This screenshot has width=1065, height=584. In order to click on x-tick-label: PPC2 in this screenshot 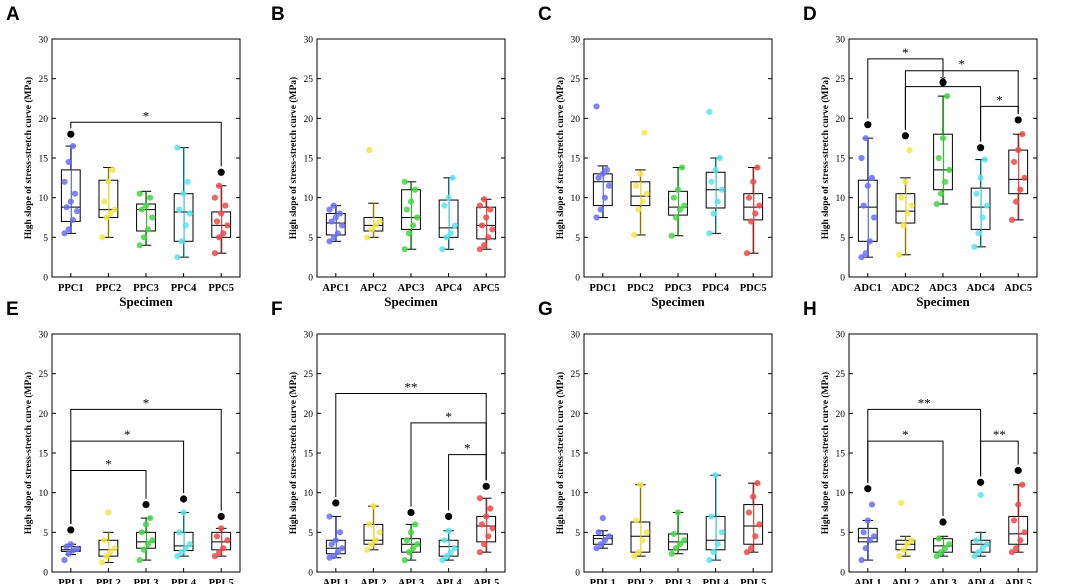, I will do `click(109, 288)`.